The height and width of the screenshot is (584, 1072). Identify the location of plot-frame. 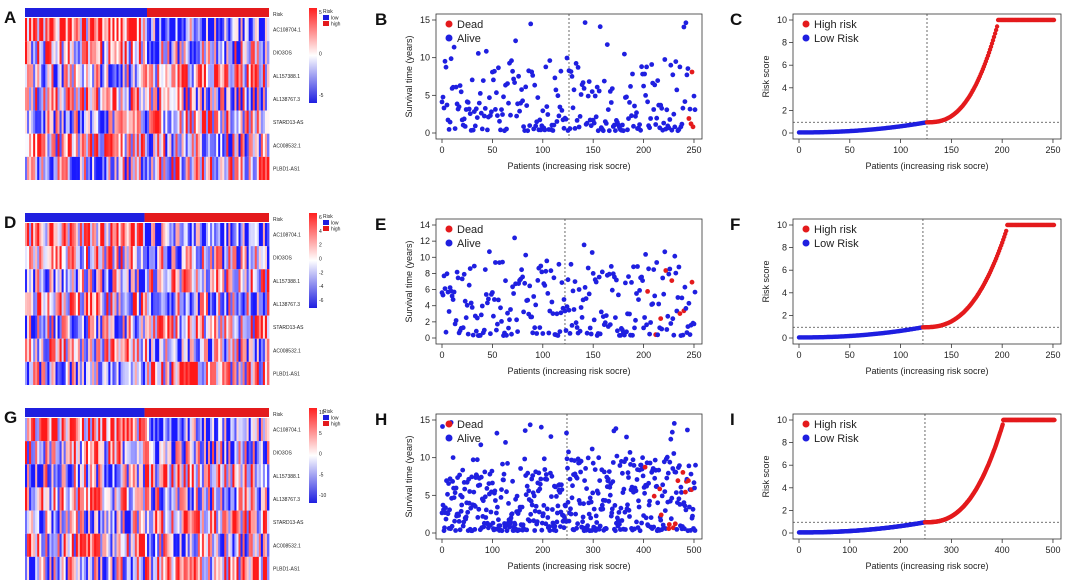
(569, 281).